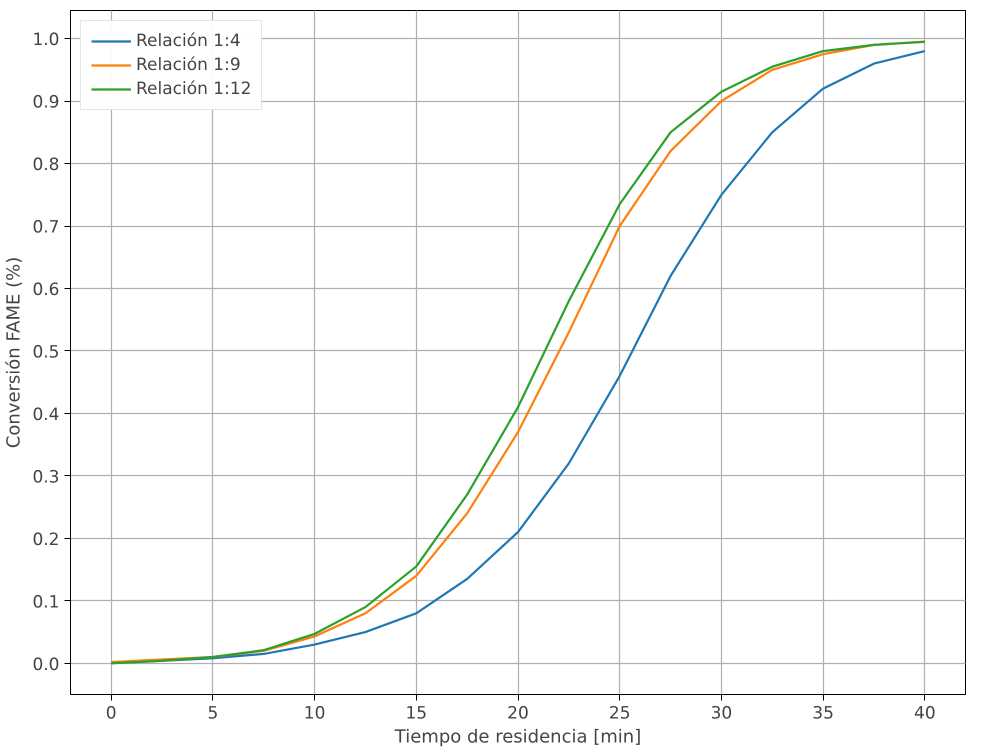  Describe the element at coordinates (194, 89) in the screenshot. I see `legend-label: Relación 1:12` at that location.